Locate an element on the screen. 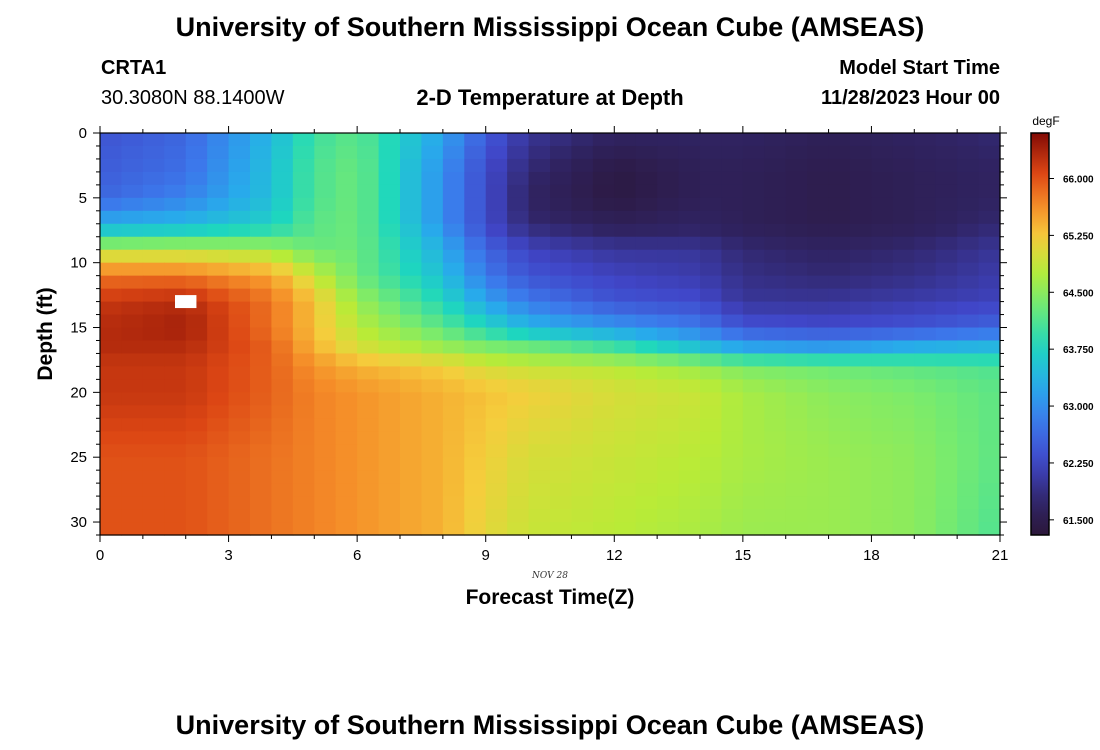 The height and width of the screenshot is (750, 1100). y-tick-label: 10 is located at coordinates (78, 263).